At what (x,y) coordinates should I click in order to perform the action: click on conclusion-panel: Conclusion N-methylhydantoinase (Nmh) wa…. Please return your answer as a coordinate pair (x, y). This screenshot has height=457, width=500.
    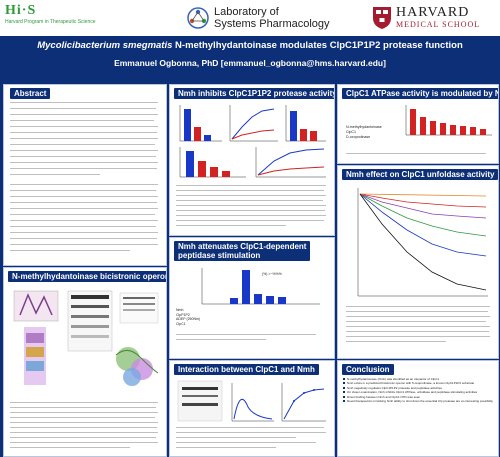
    Looking at the image, I should click on (418, 408).